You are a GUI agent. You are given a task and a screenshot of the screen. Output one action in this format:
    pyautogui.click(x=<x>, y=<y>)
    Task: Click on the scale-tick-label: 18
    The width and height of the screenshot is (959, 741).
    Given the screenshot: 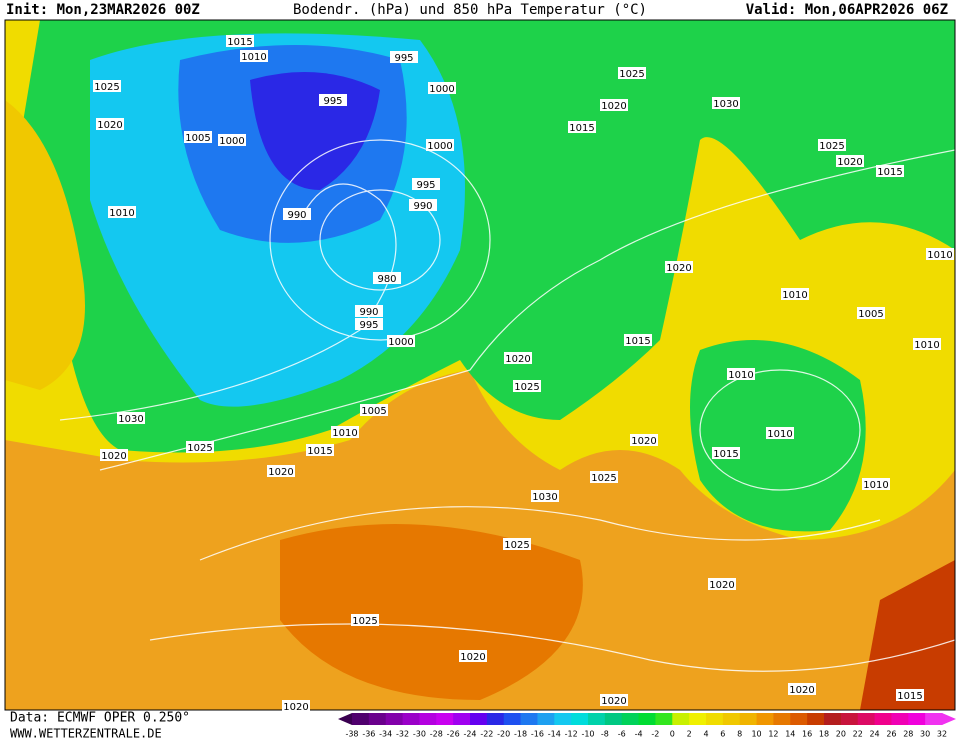 What is the action you would take?
    pyautogui.click(x=824, y=734)
    